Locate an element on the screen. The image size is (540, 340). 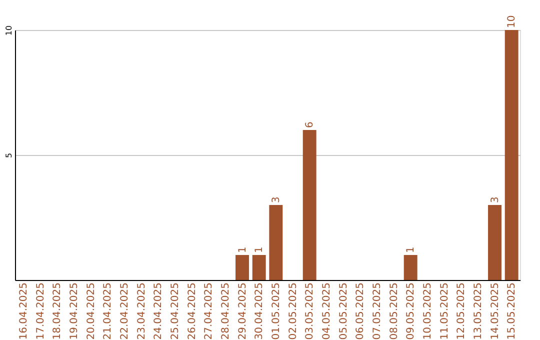
x-tick-label: 25.04.2025 is located at coordinates (175, 311).